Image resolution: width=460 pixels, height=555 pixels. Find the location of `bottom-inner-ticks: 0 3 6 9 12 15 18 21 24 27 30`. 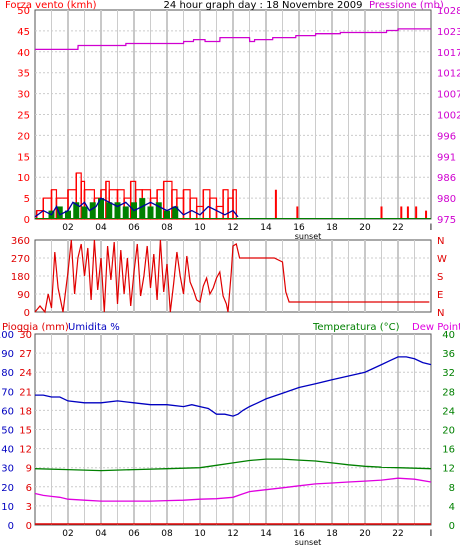

bottom-inner-ticks: 0 3 6 9 12 15 18 21 24 27 30 is located at coordinates (25, 431).